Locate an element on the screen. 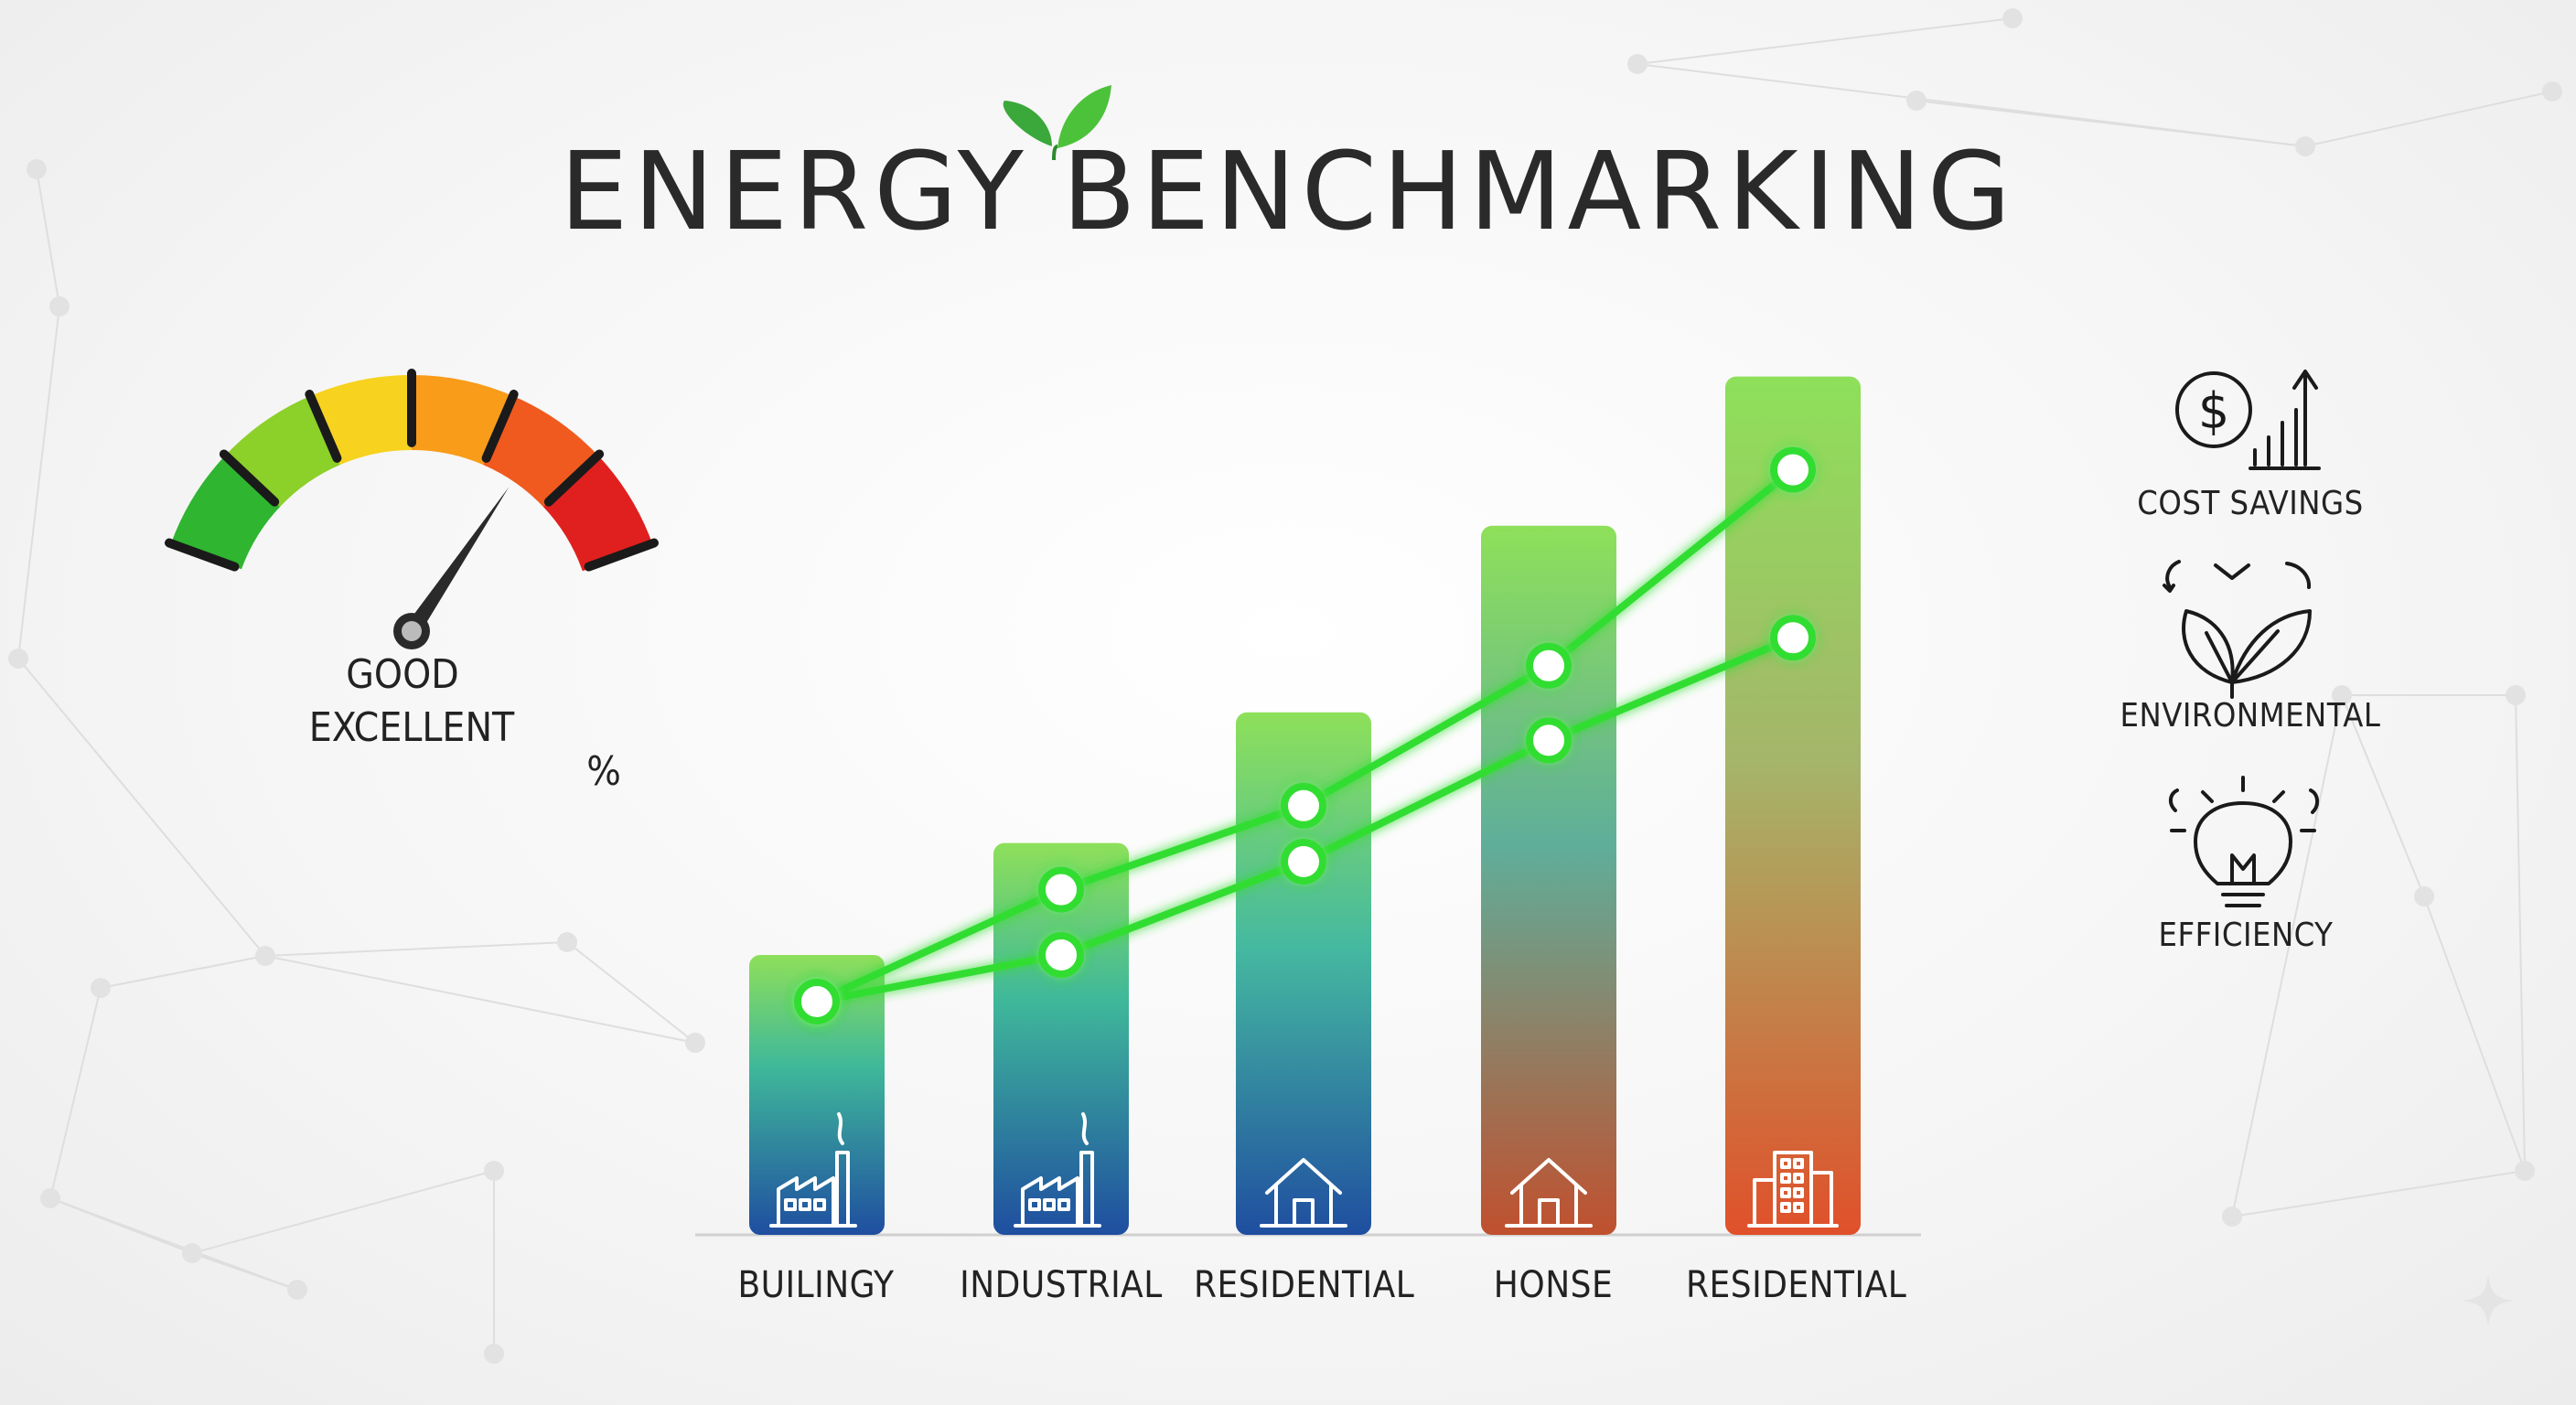 The width and height of the screenshot is (2576, 1405). leaf-cycle-icon is located at coordinates (2238, 629).